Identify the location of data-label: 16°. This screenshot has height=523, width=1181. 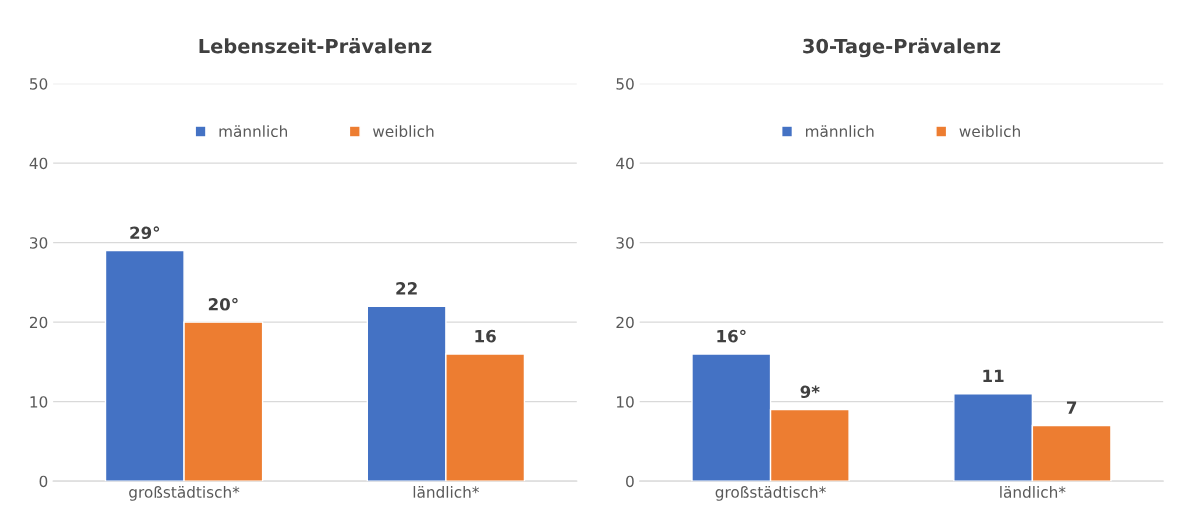
(731, 336).